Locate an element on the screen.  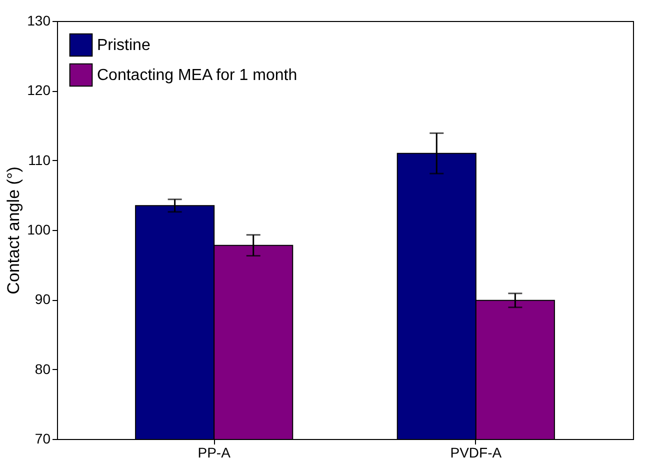
y-tick-label: 70 is located at coordinates (42, 438).